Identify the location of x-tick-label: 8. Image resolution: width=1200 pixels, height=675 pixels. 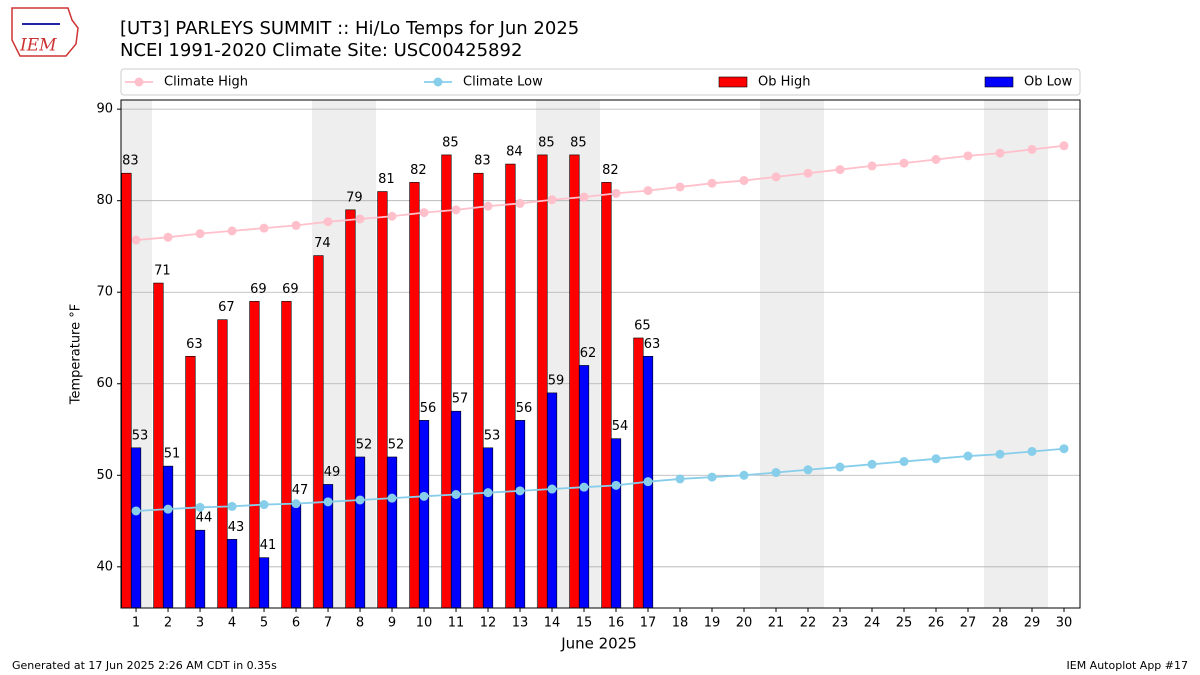
(360, 623).